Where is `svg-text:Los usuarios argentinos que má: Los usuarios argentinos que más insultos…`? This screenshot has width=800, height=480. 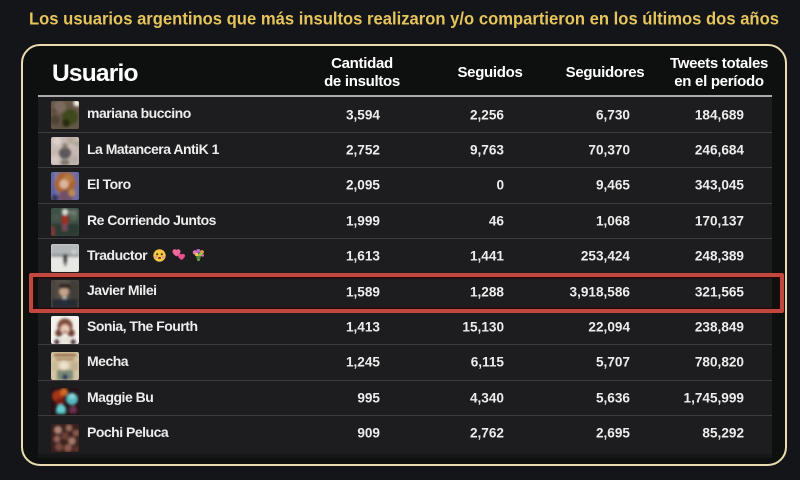 svg-text:Los usuarios argentinos que má: Los usuarios argentinos que más insultos… is located at coordinates (404, 19).